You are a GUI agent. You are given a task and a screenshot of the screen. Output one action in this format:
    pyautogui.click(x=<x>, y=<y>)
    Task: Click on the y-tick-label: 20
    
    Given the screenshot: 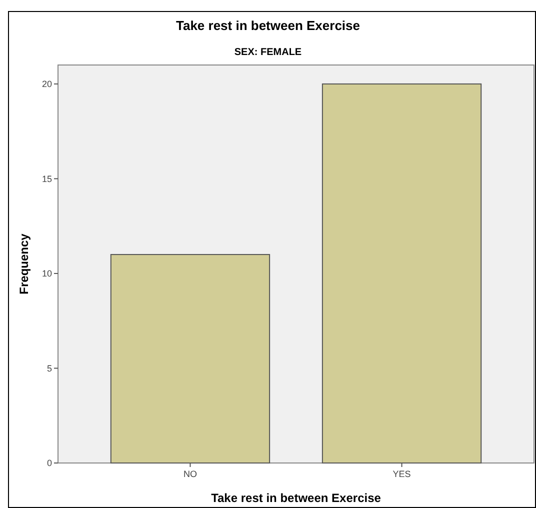 What is the action you would take?
    pyautogui.click(x=47, y=84)
    